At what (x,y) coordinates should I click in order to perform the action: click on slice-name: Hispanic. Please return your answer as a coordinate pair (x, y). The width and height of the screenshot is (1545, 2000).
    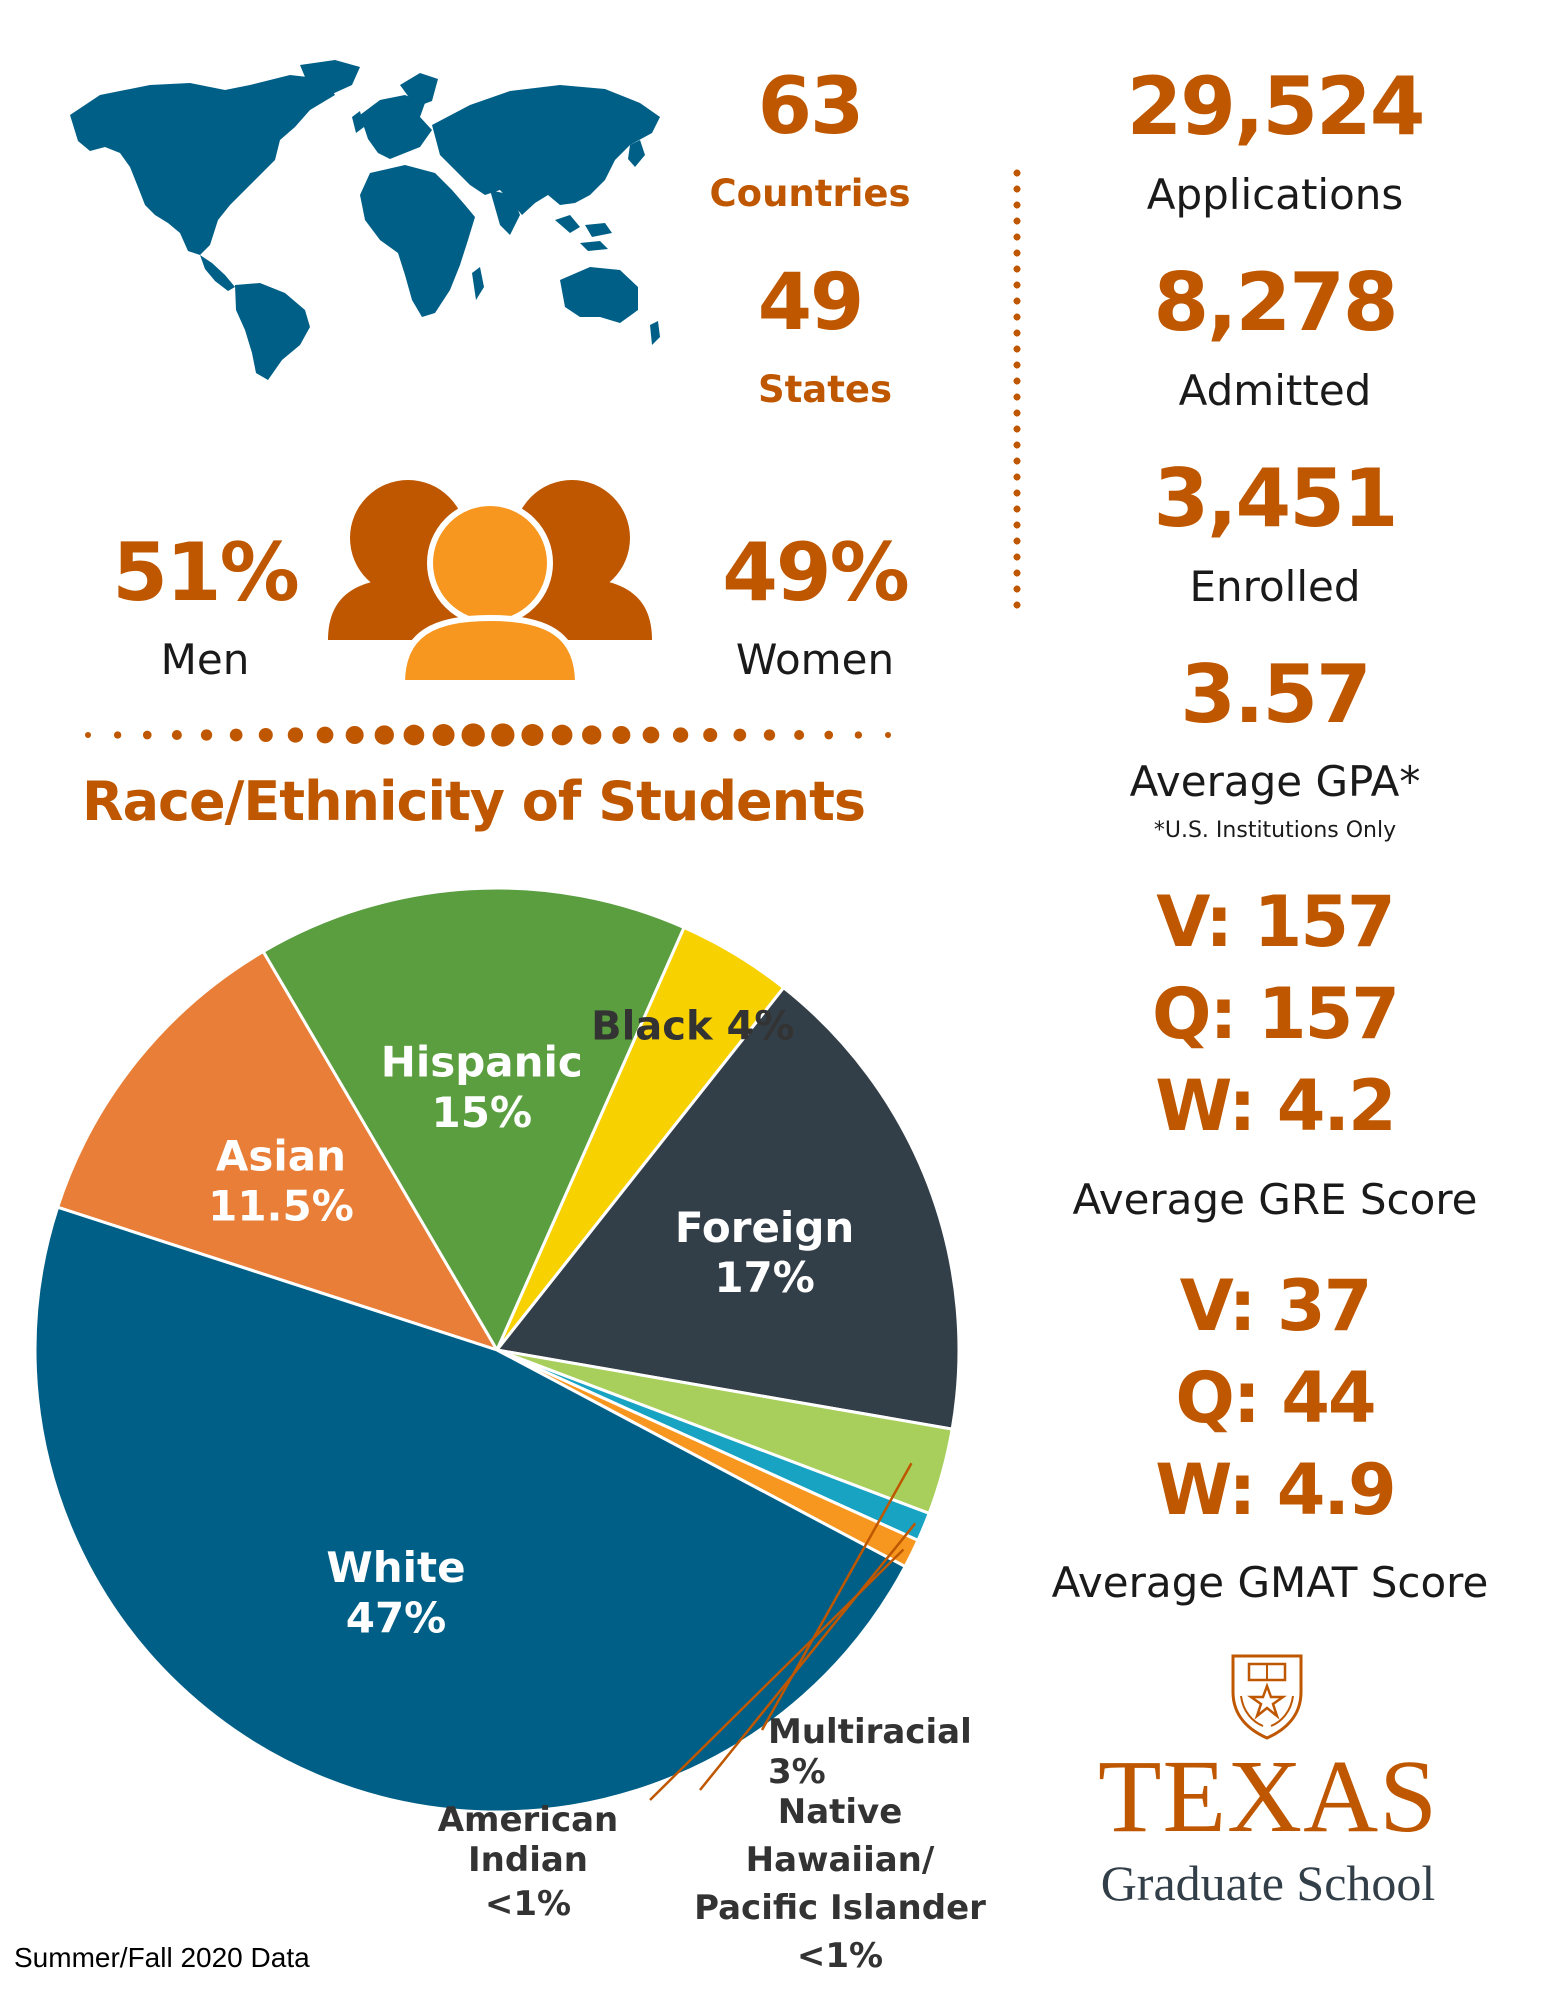
    Looking at the image, I should click on (482, 1061).